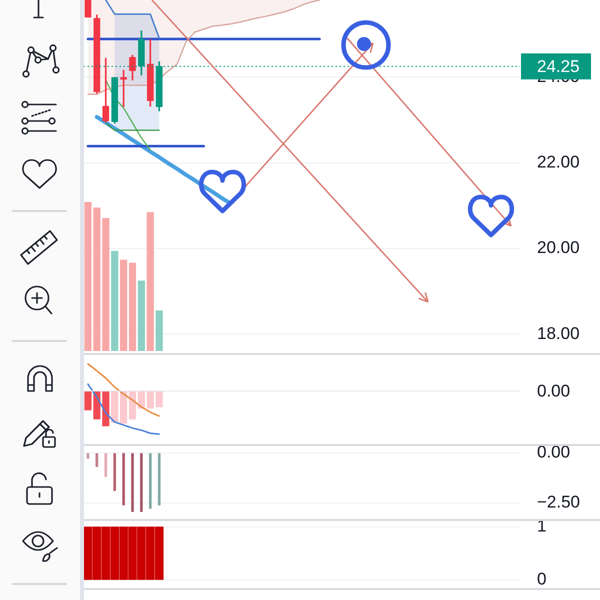  What do you see at coordinates (541, 579) in the screenshot?
I see `y-tick-label: 0` at bounding box center [541, 579].